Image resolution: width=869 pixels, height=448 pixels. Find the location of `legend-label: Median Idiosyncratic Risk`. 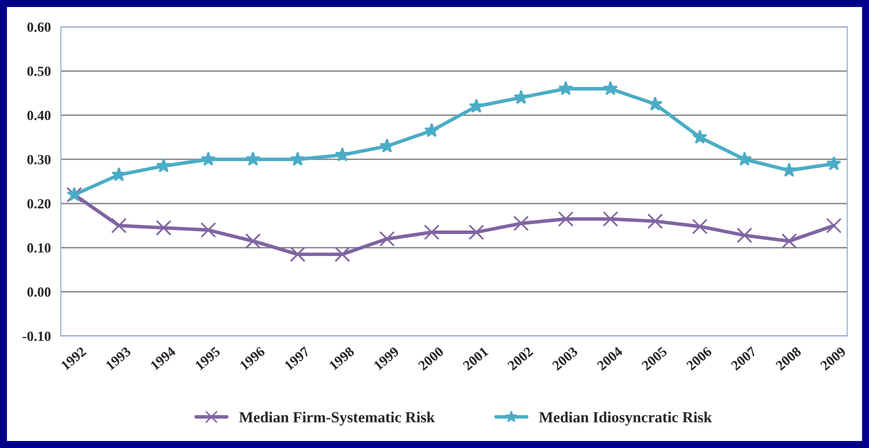

legend-label: Median Idiosyncratic Risk is located at coordinates (625, 419).